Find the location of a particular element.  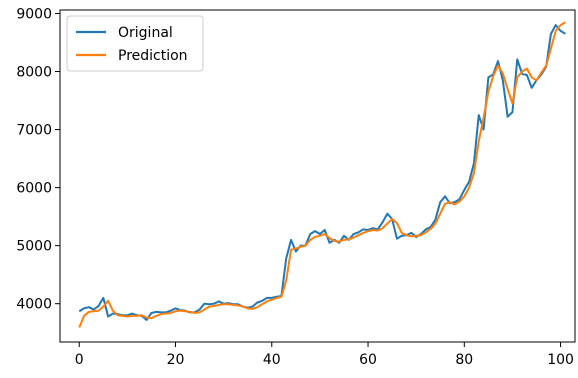

x-tick-label: 40 is located at coordinates (272, 360).